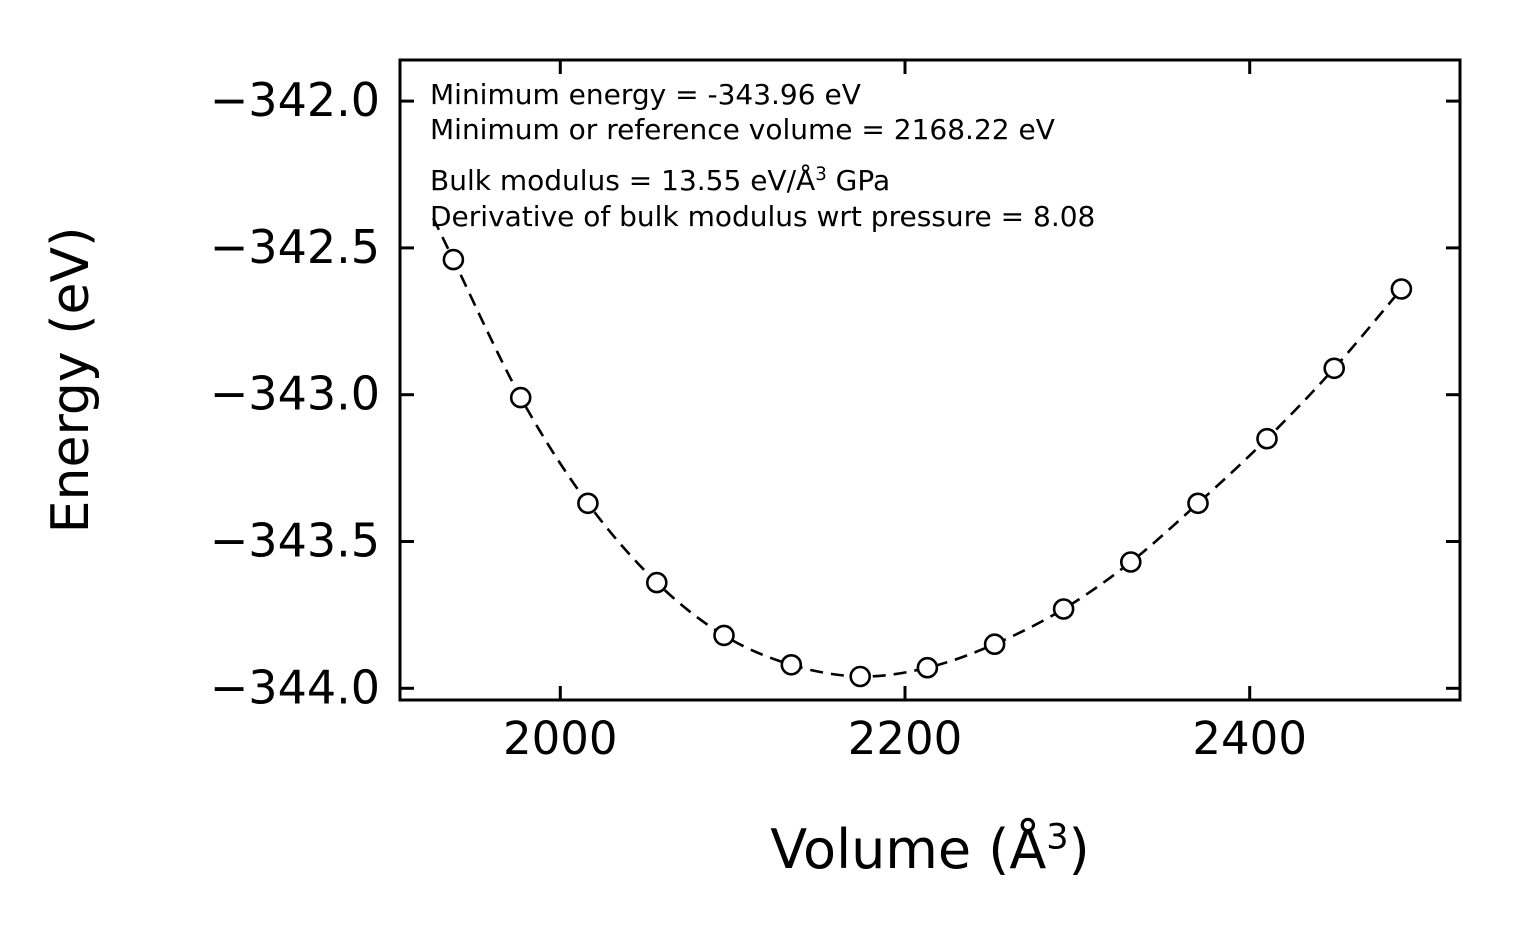  Describe the element at coordinates (742, 129) in the screenshot. I see `annotation-line: Minimum or reference volume = 2168.22 eV` at that location.